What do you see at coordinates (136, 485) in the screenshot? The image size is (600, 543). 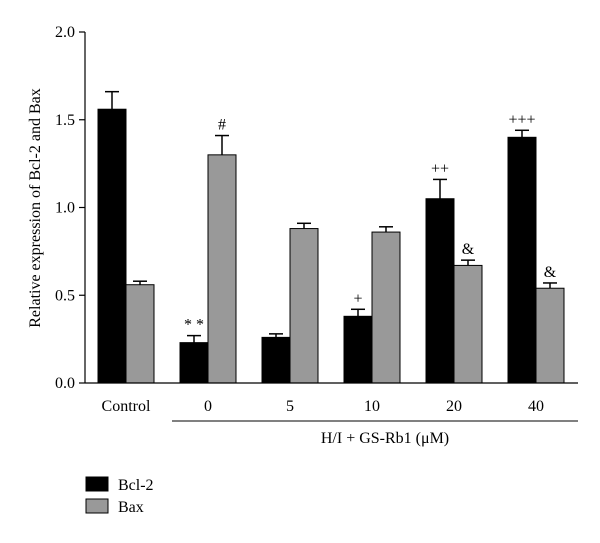 I see `legend-label-bcl-2: Bcl-2` at bounding box center [136, 485].